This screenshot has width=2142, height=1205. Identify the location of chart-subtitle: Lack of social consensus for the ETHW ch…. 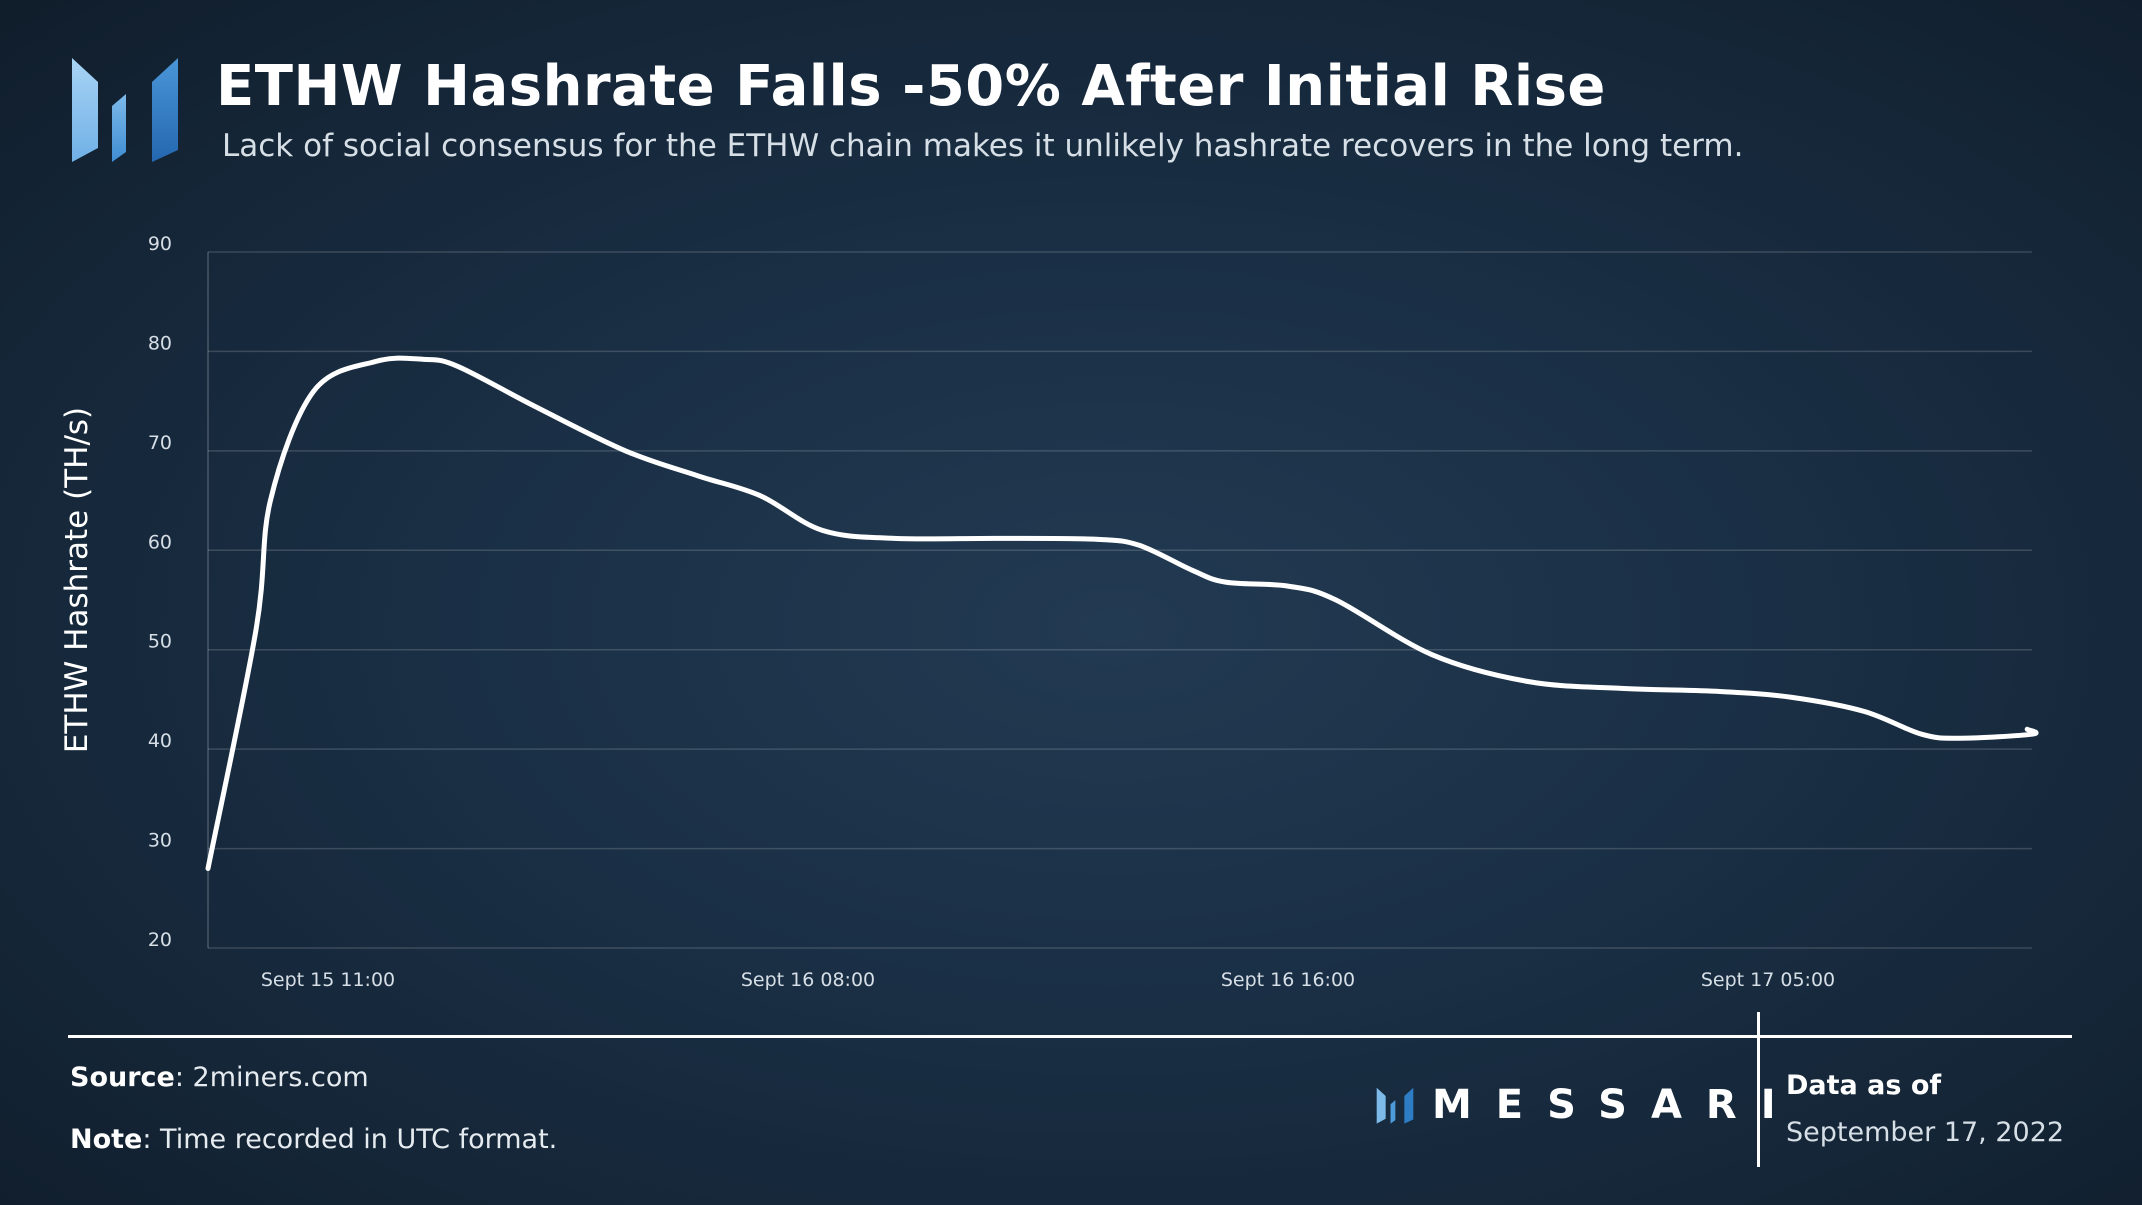
(983, 146).